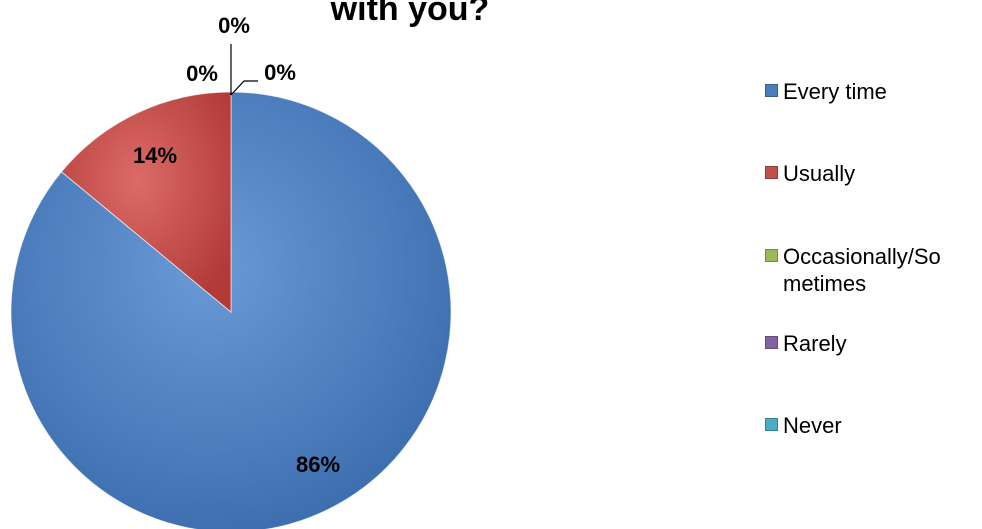 The width and height of the screenshot is (982, 529). What do you see at coordinates (866, 343) in the screenshot?
I see `legend-item-rarely: Rarely` at bounding box center [866, 343].